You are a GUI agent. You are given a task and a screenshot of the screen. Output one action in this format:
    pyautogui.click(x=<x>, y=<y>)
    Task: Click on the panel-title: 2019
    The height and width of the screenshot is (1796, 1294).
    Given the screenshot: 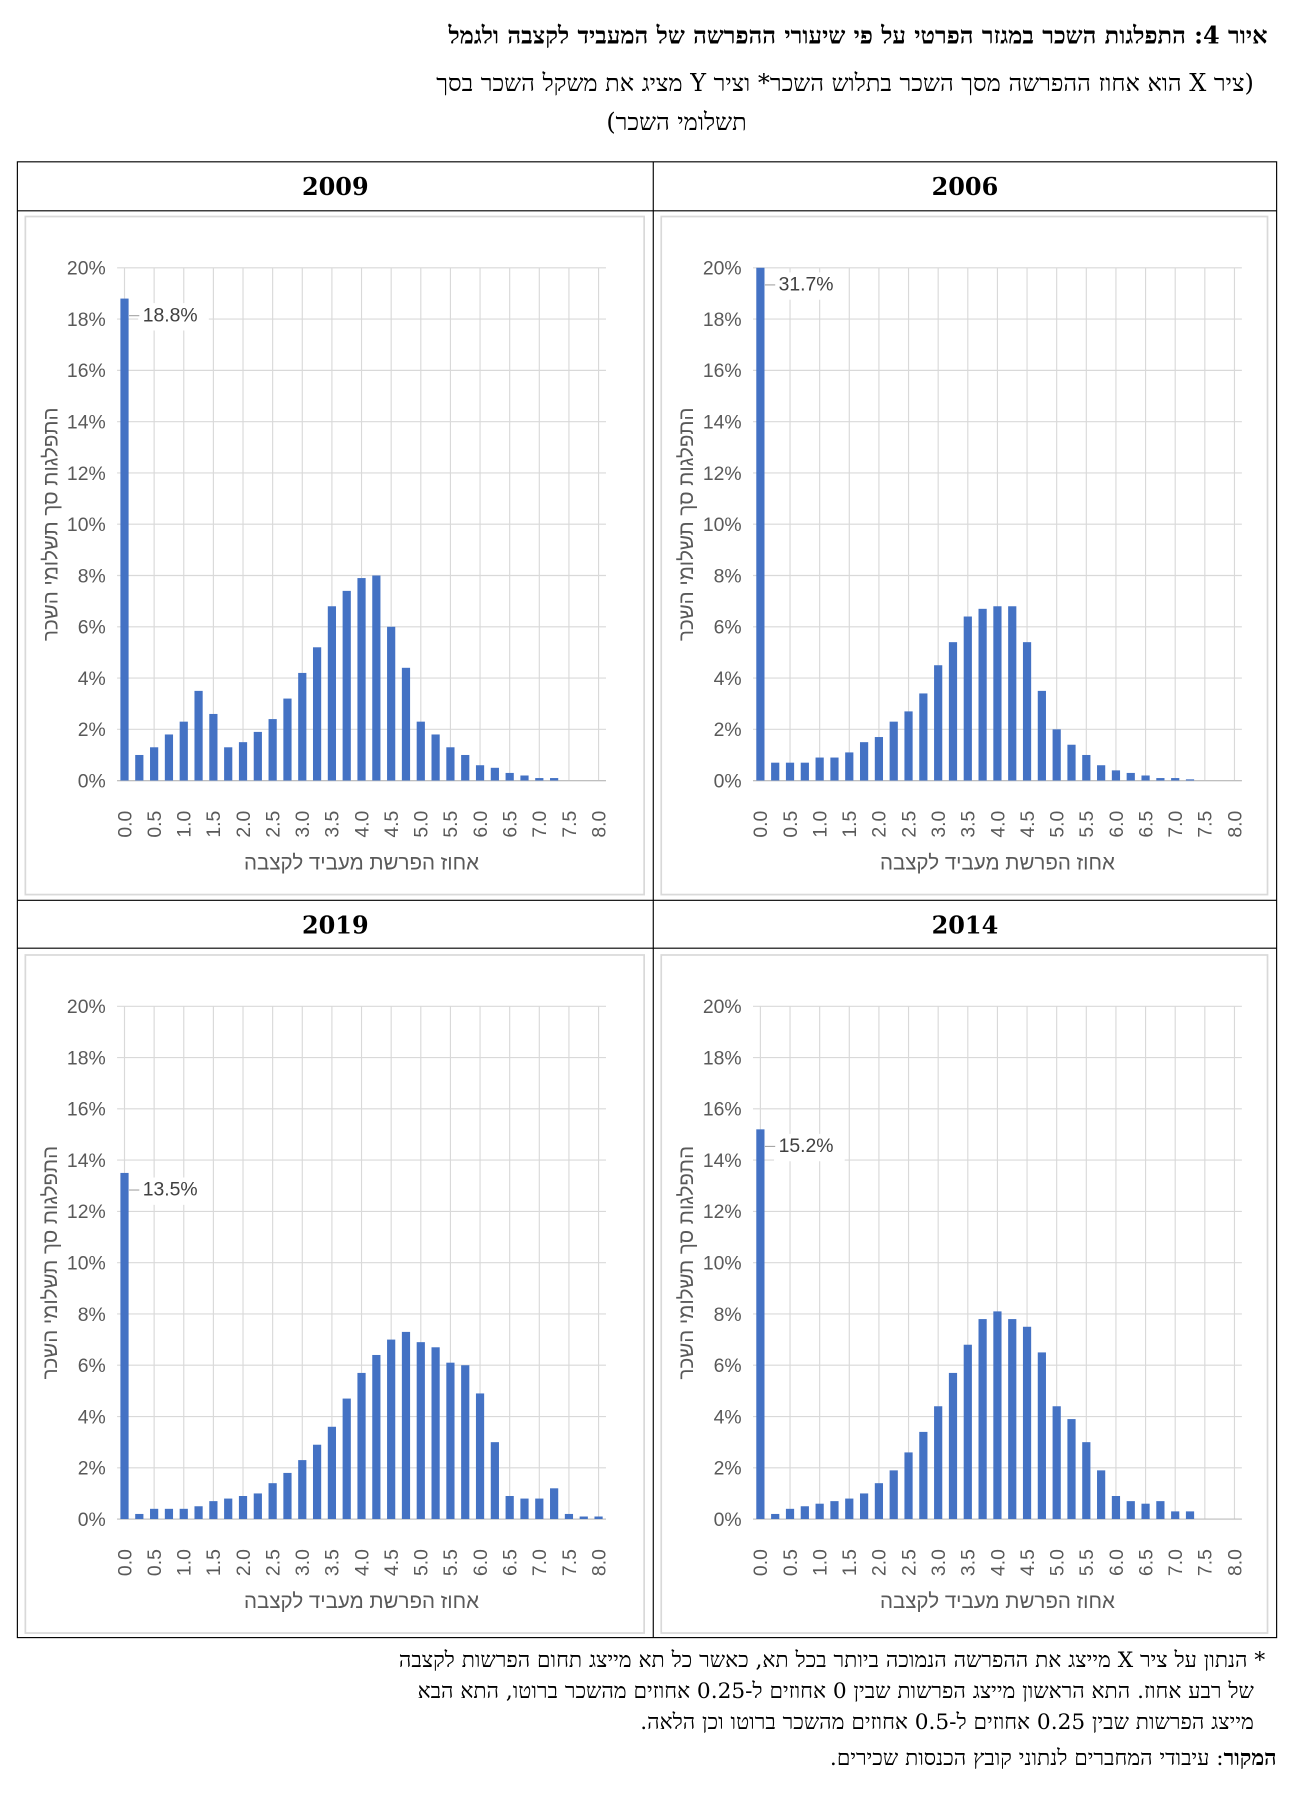 What is the action you would take?
    pyautogui.click(x=335, y=925)
    